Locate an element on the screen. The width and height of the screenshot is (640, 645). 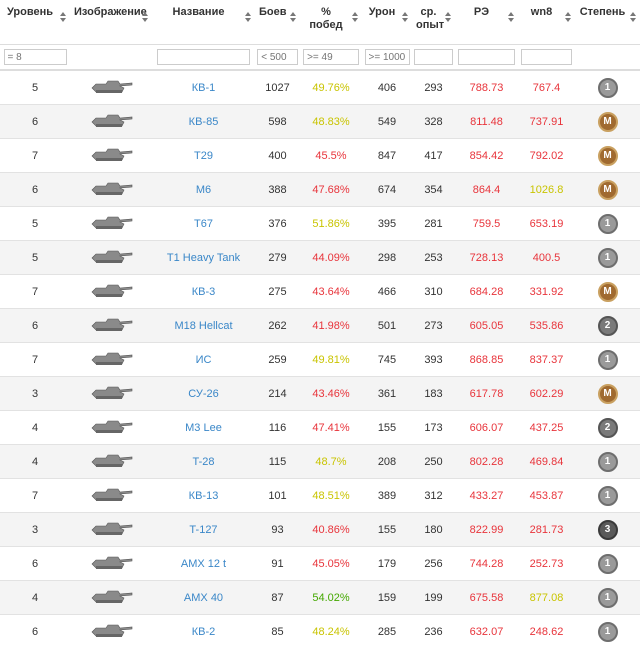
efficiency: 684.28 is located at coordinates (486, 291).